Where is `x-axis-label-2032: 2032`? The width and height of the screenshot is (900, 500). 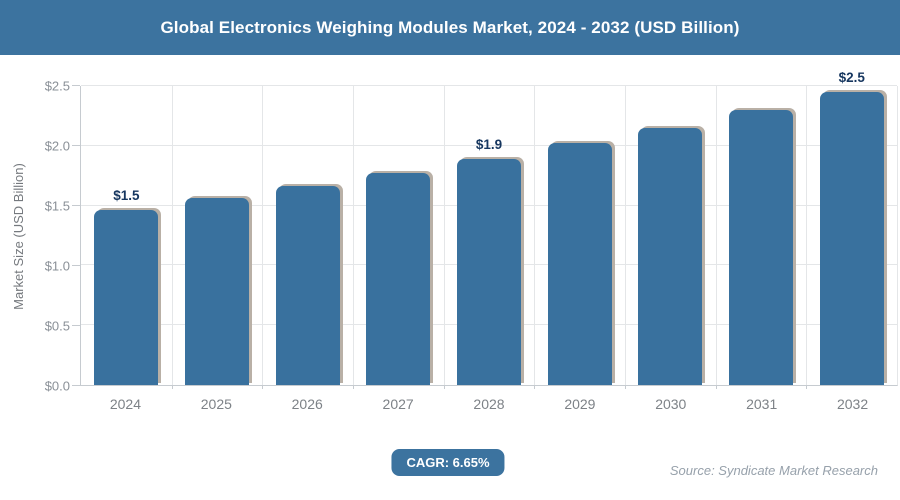 x-axis-label-2032: 2032 is located at coordinates (852, 404).